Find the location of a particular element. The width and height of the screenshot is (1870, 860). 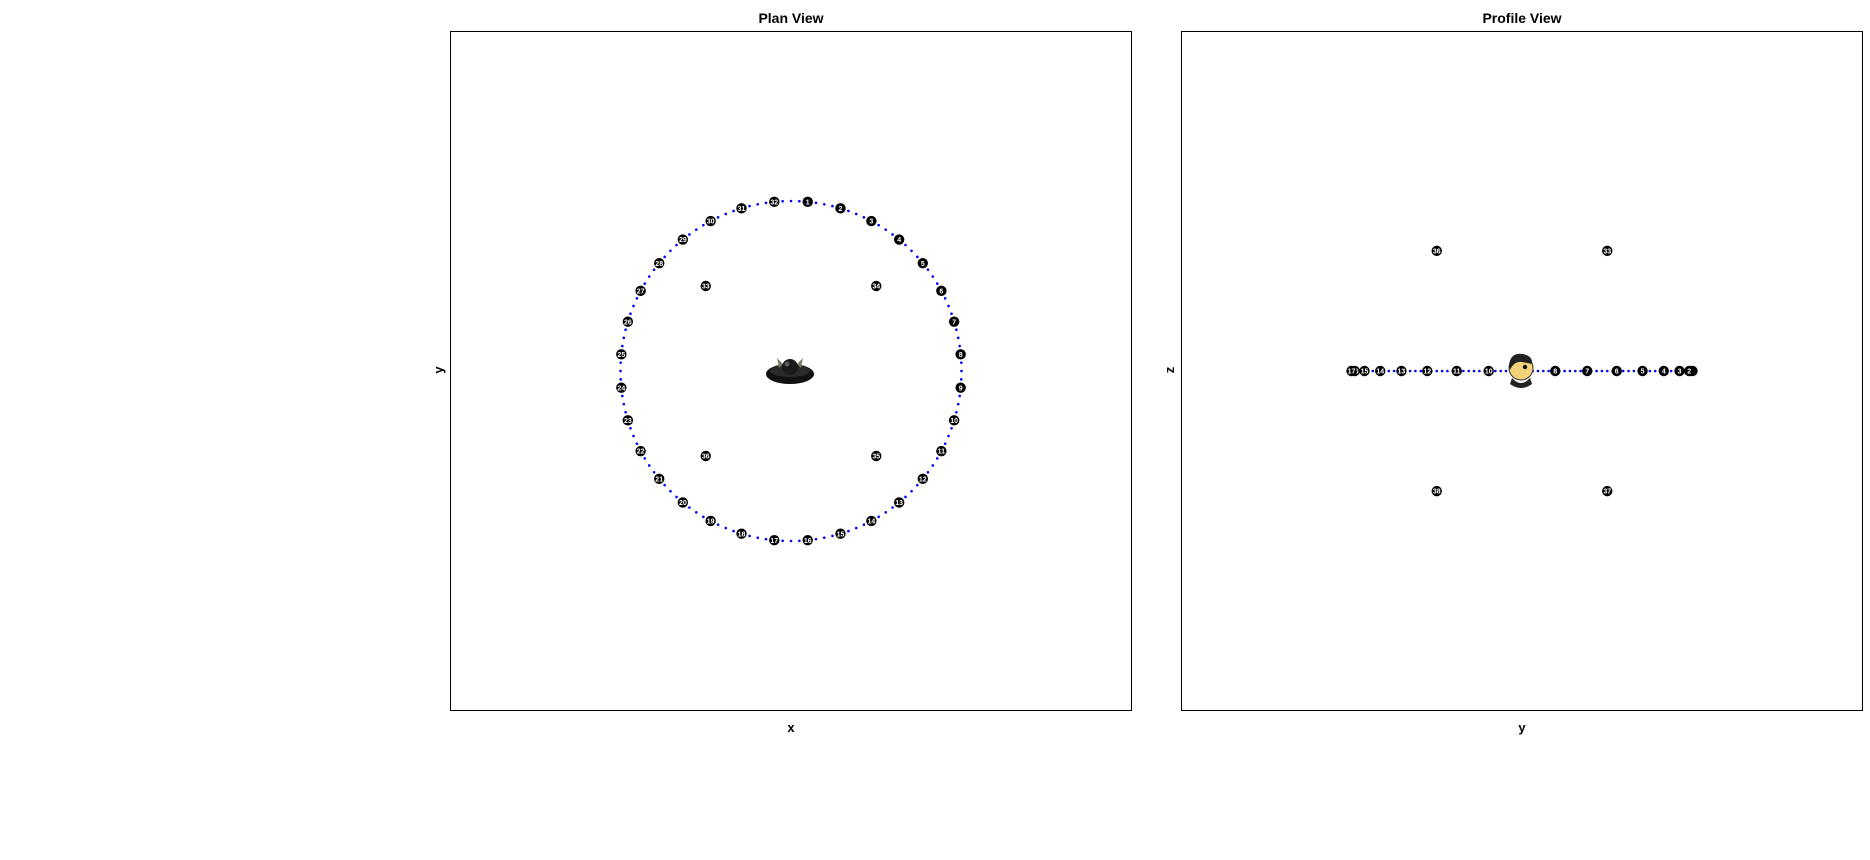

plan-marker-20: 20 is located at coordinates (683, 502).